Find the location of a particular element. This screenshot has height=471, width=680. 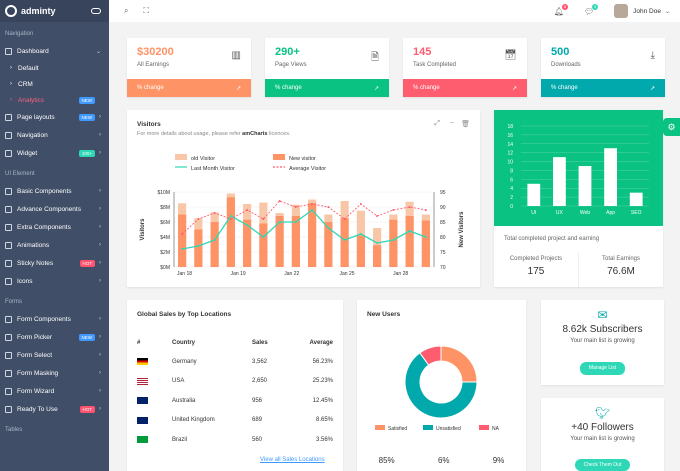

section-tables: Tables is located at coordinates (14, 430).